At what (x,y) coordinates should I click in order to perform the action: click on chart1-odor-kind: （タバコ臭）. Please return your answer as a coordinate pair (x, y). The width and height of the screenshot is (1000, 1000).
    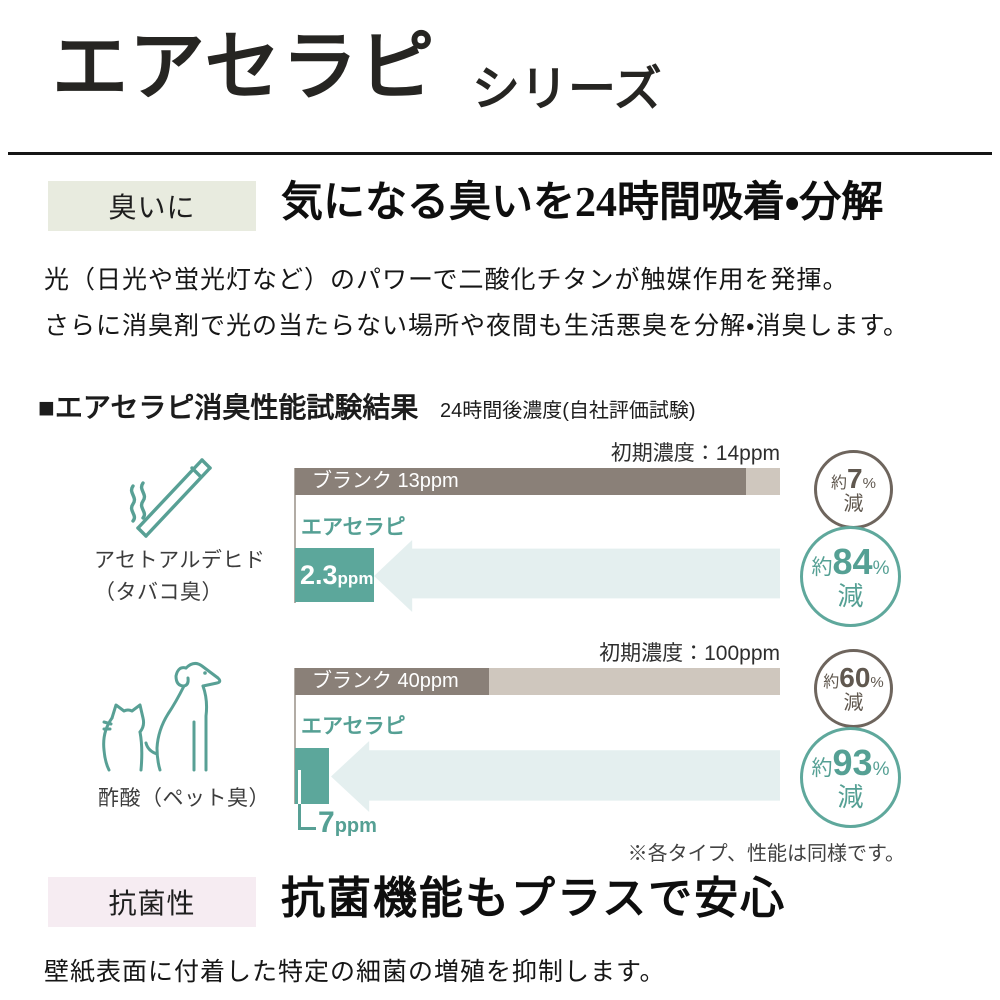
    Looking at the image, I should click on (158, 592).